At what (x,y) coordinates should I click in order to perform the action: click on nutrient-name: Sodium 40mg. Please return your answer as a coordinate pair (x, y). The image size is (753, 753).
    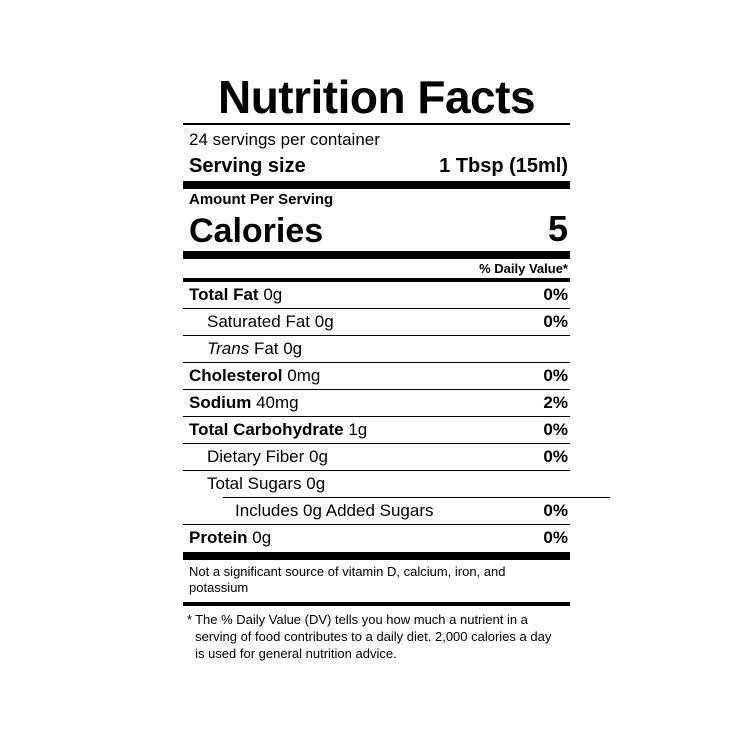
    Looking at the image, I should click on (244, 403).